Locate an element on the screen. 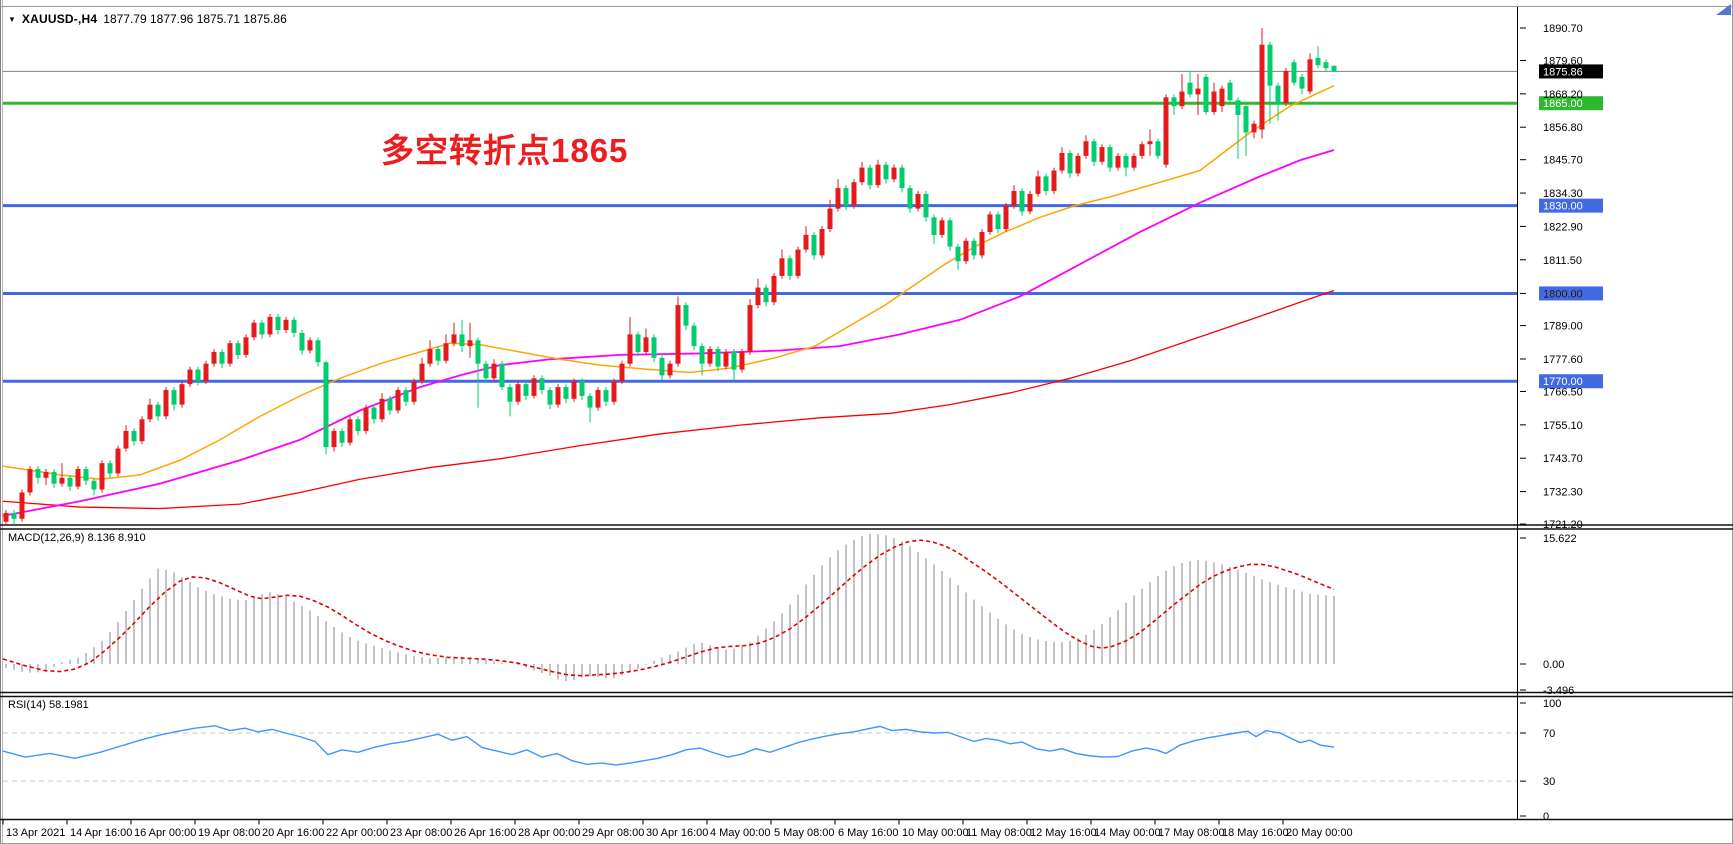 Image resolution: width=1733 pixels, height=844 pixels. date-tick-label: 29 Apr 08:00 is located at coordinates (613, 833).